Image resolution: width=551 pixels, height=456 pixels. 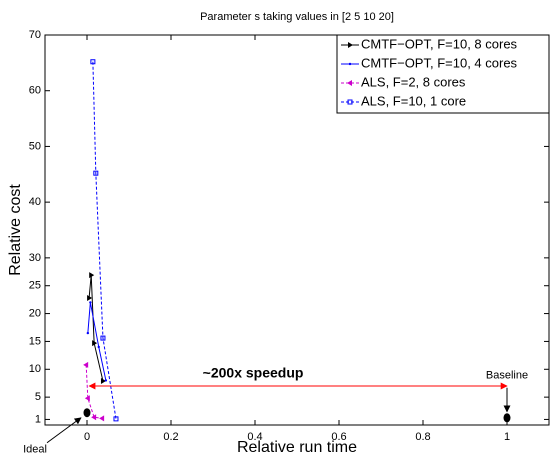 What do you see at coordinates (87, 413) in the screenshot?
I see `ideal-point` at bounding box center [87, 413].